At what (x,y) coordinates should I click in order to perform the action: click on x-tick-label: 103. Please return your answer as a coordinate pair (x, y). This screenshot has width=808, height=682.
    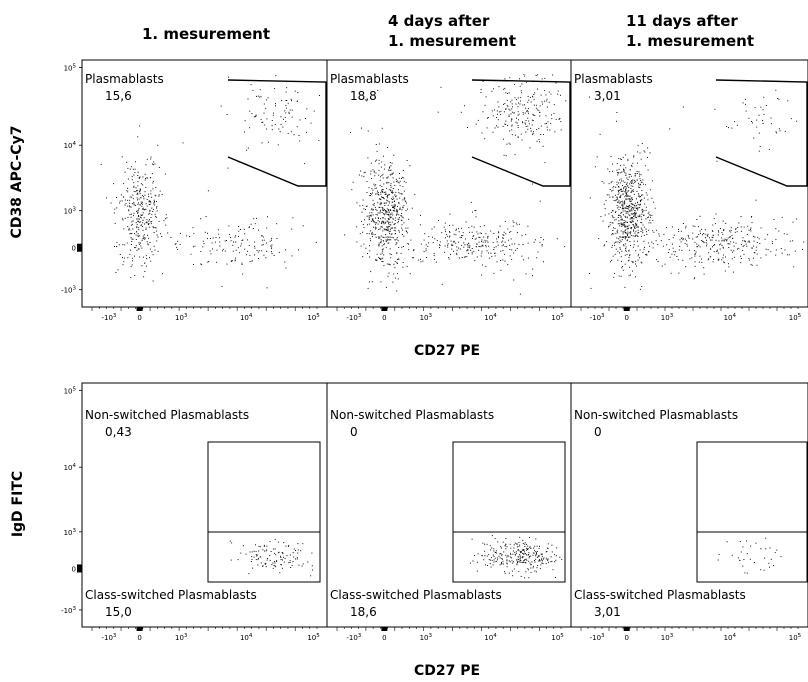
    Looking at the image, I should click on (667, 637).